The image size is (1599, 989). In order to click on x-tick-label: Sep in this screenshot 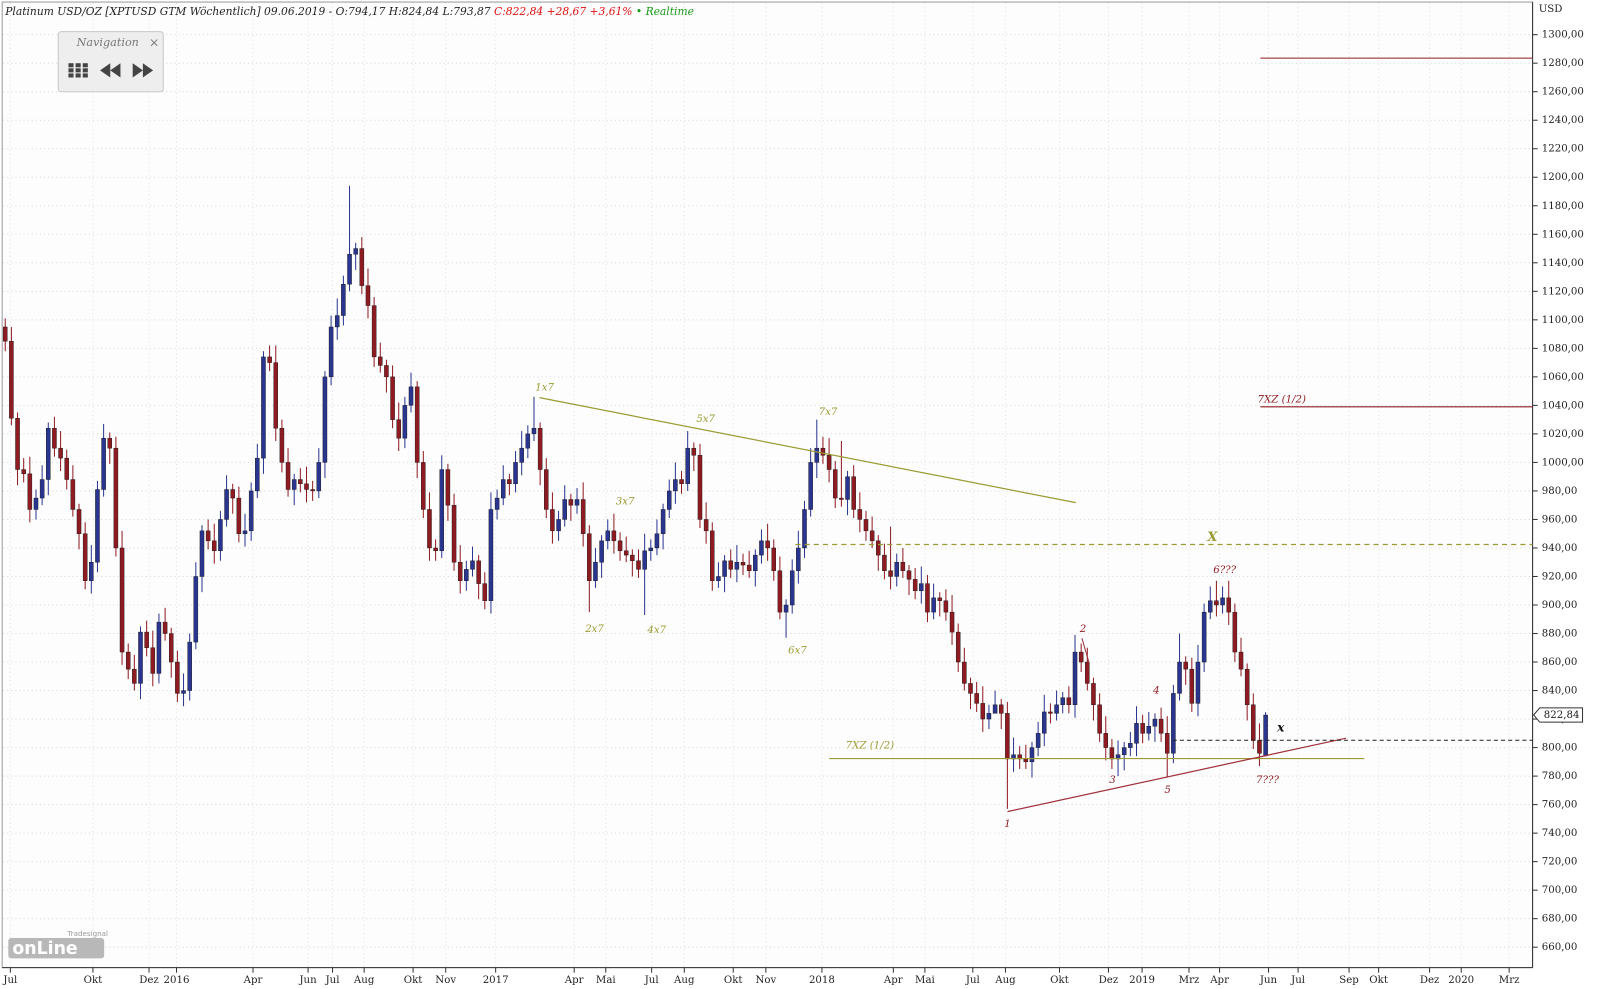, I will do `click(1349, 980)`.